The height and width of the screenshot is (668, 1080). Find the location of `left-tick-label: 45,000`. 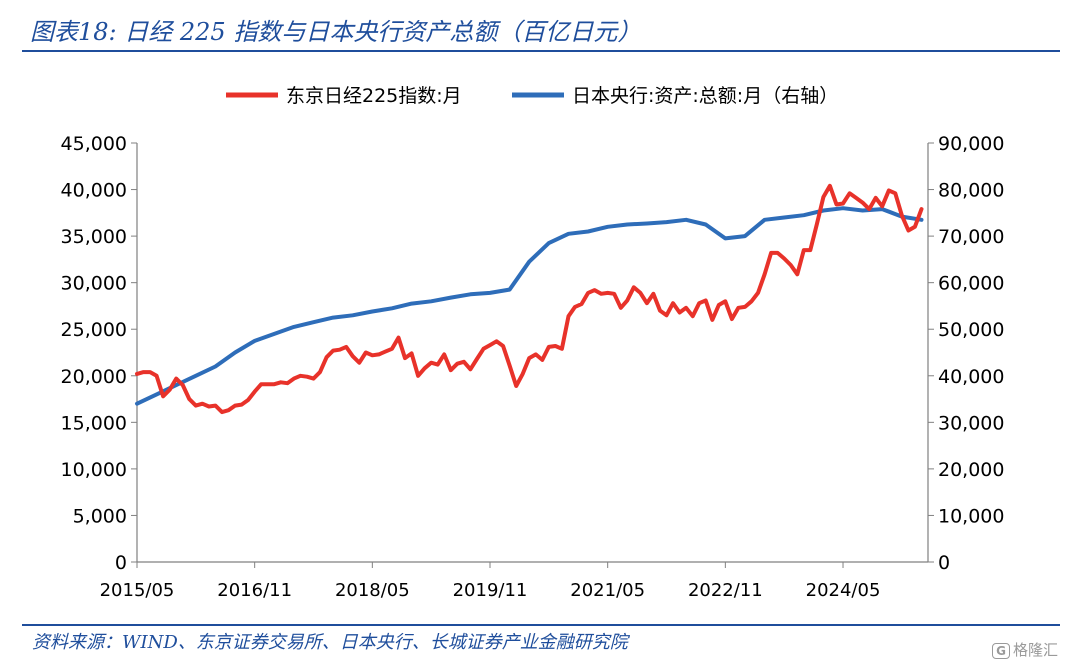

left-tick-label: 45,000 is located at coordinates (94, 144).